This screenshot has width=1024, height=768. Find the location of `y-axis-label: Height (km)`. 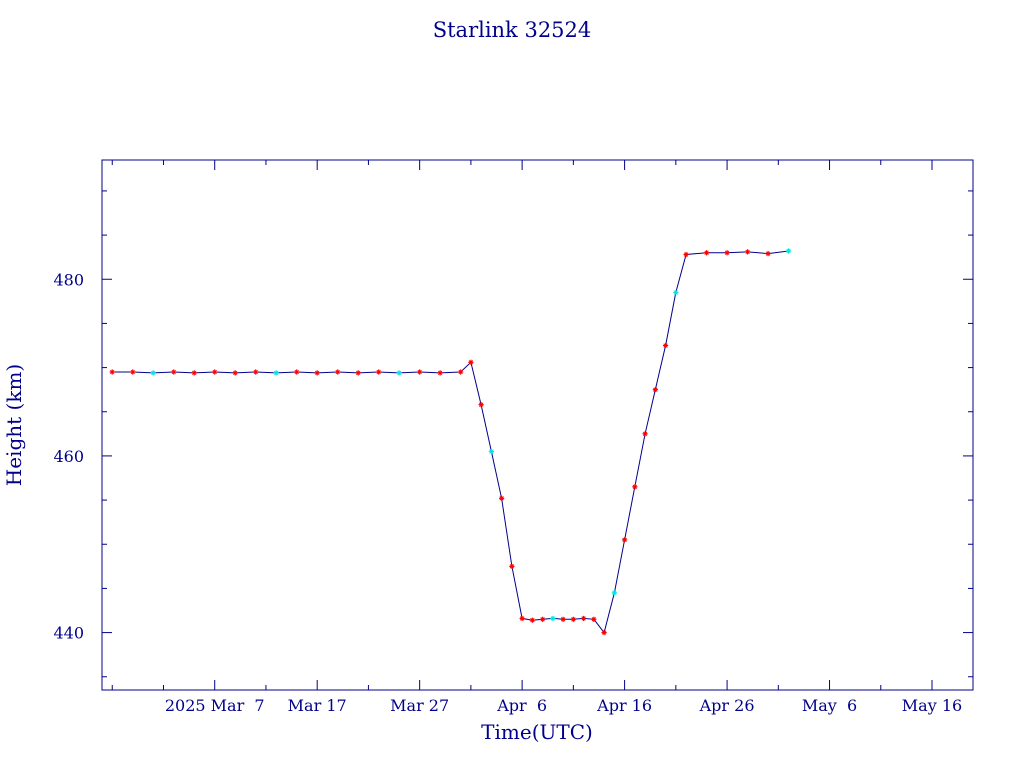

y-axis-label: Height (km) is located at coordinates (14, 425).